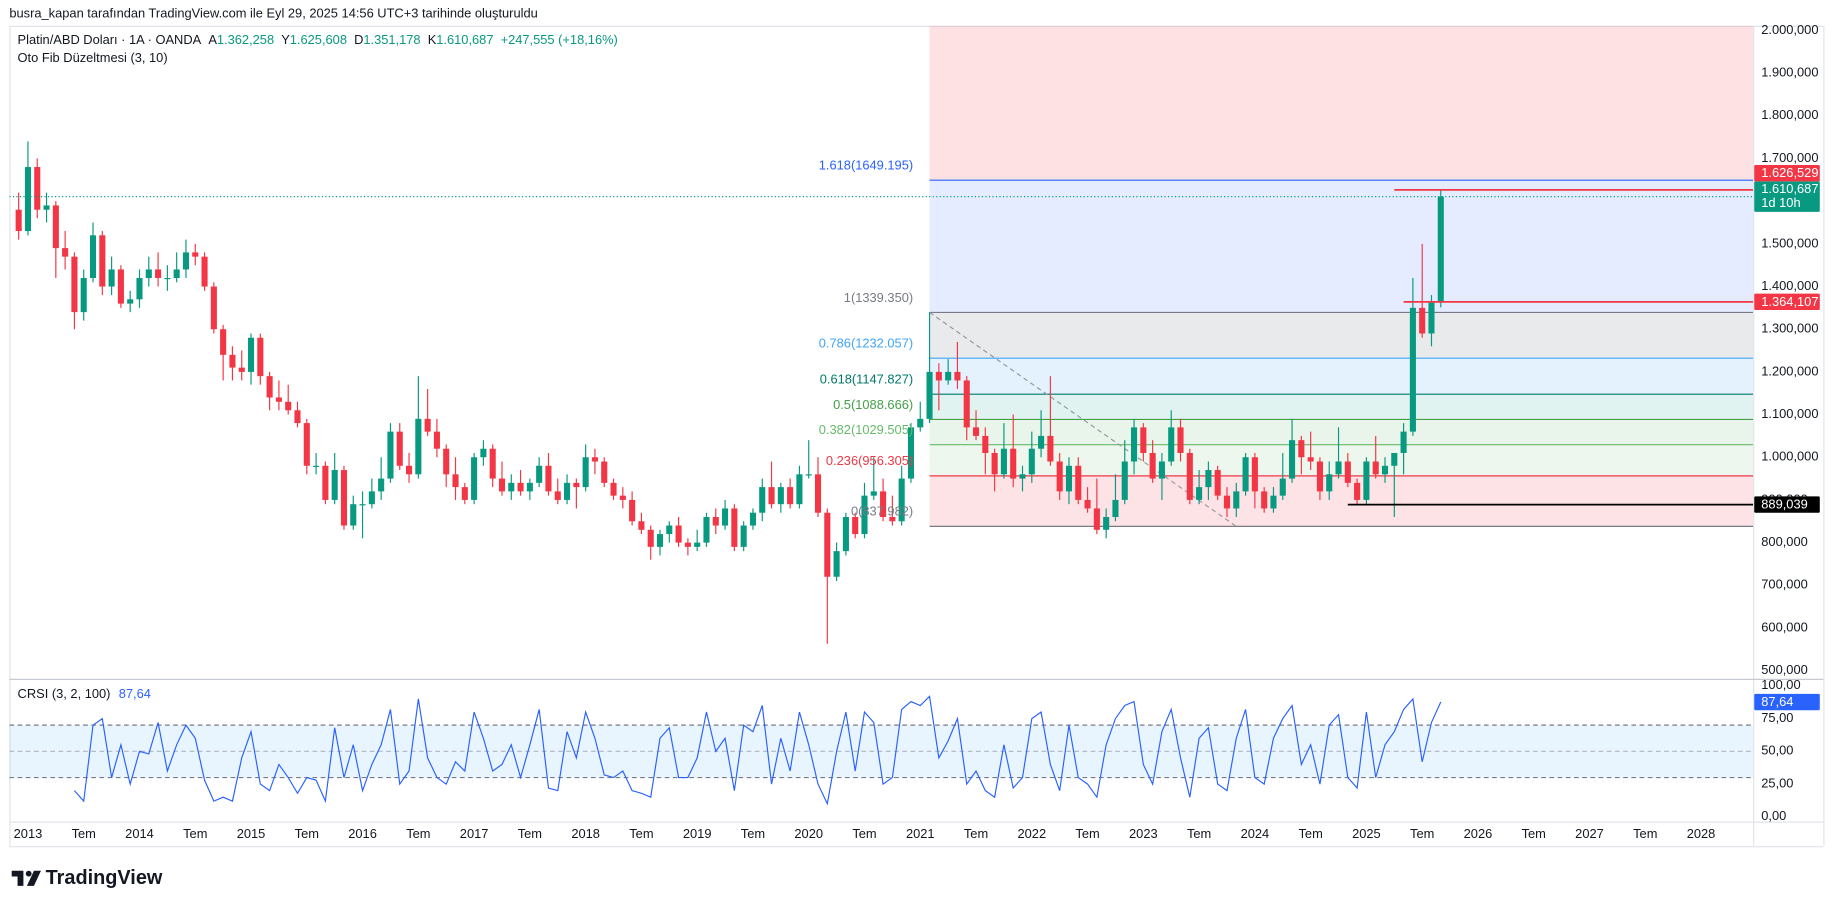 The height and width of the screenshot is (909, 1835). What do you see at coordinates (1789, 114) in the screenshot?
I see `y-tick-label: 1.800,000` at bounding box center [1789, 114].